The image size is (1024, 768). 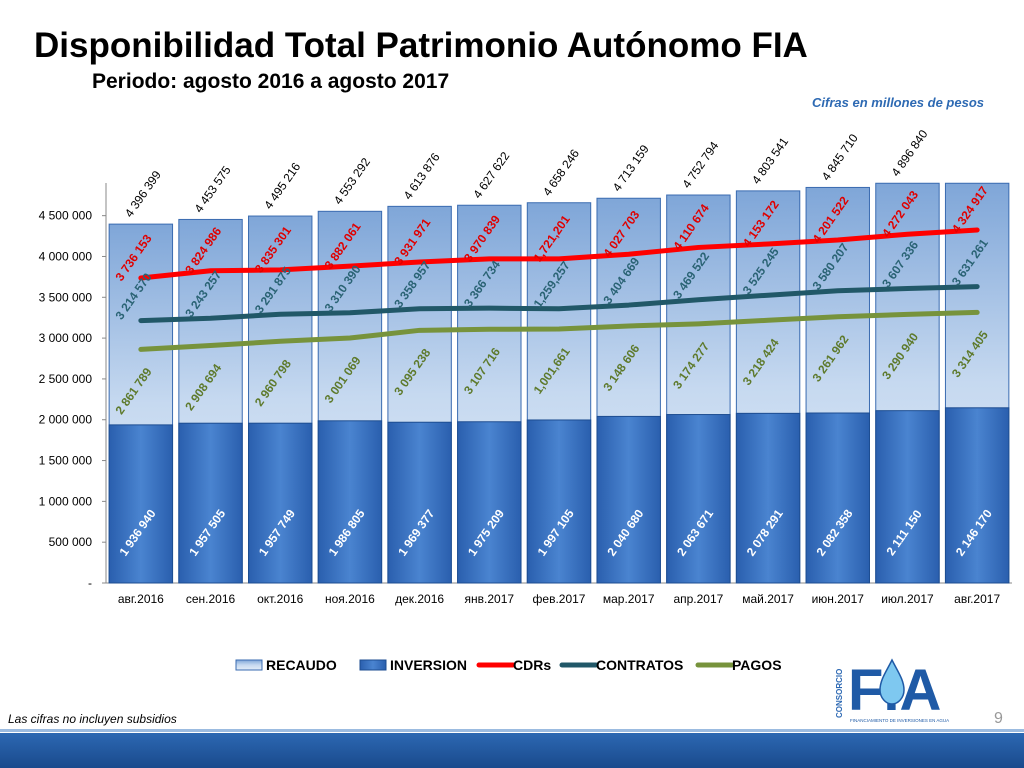 What do you see at coordinates (66, 379) in the screenshot?
I see `y-tick-label: 2 500 000` at bounding box center [66, 379].